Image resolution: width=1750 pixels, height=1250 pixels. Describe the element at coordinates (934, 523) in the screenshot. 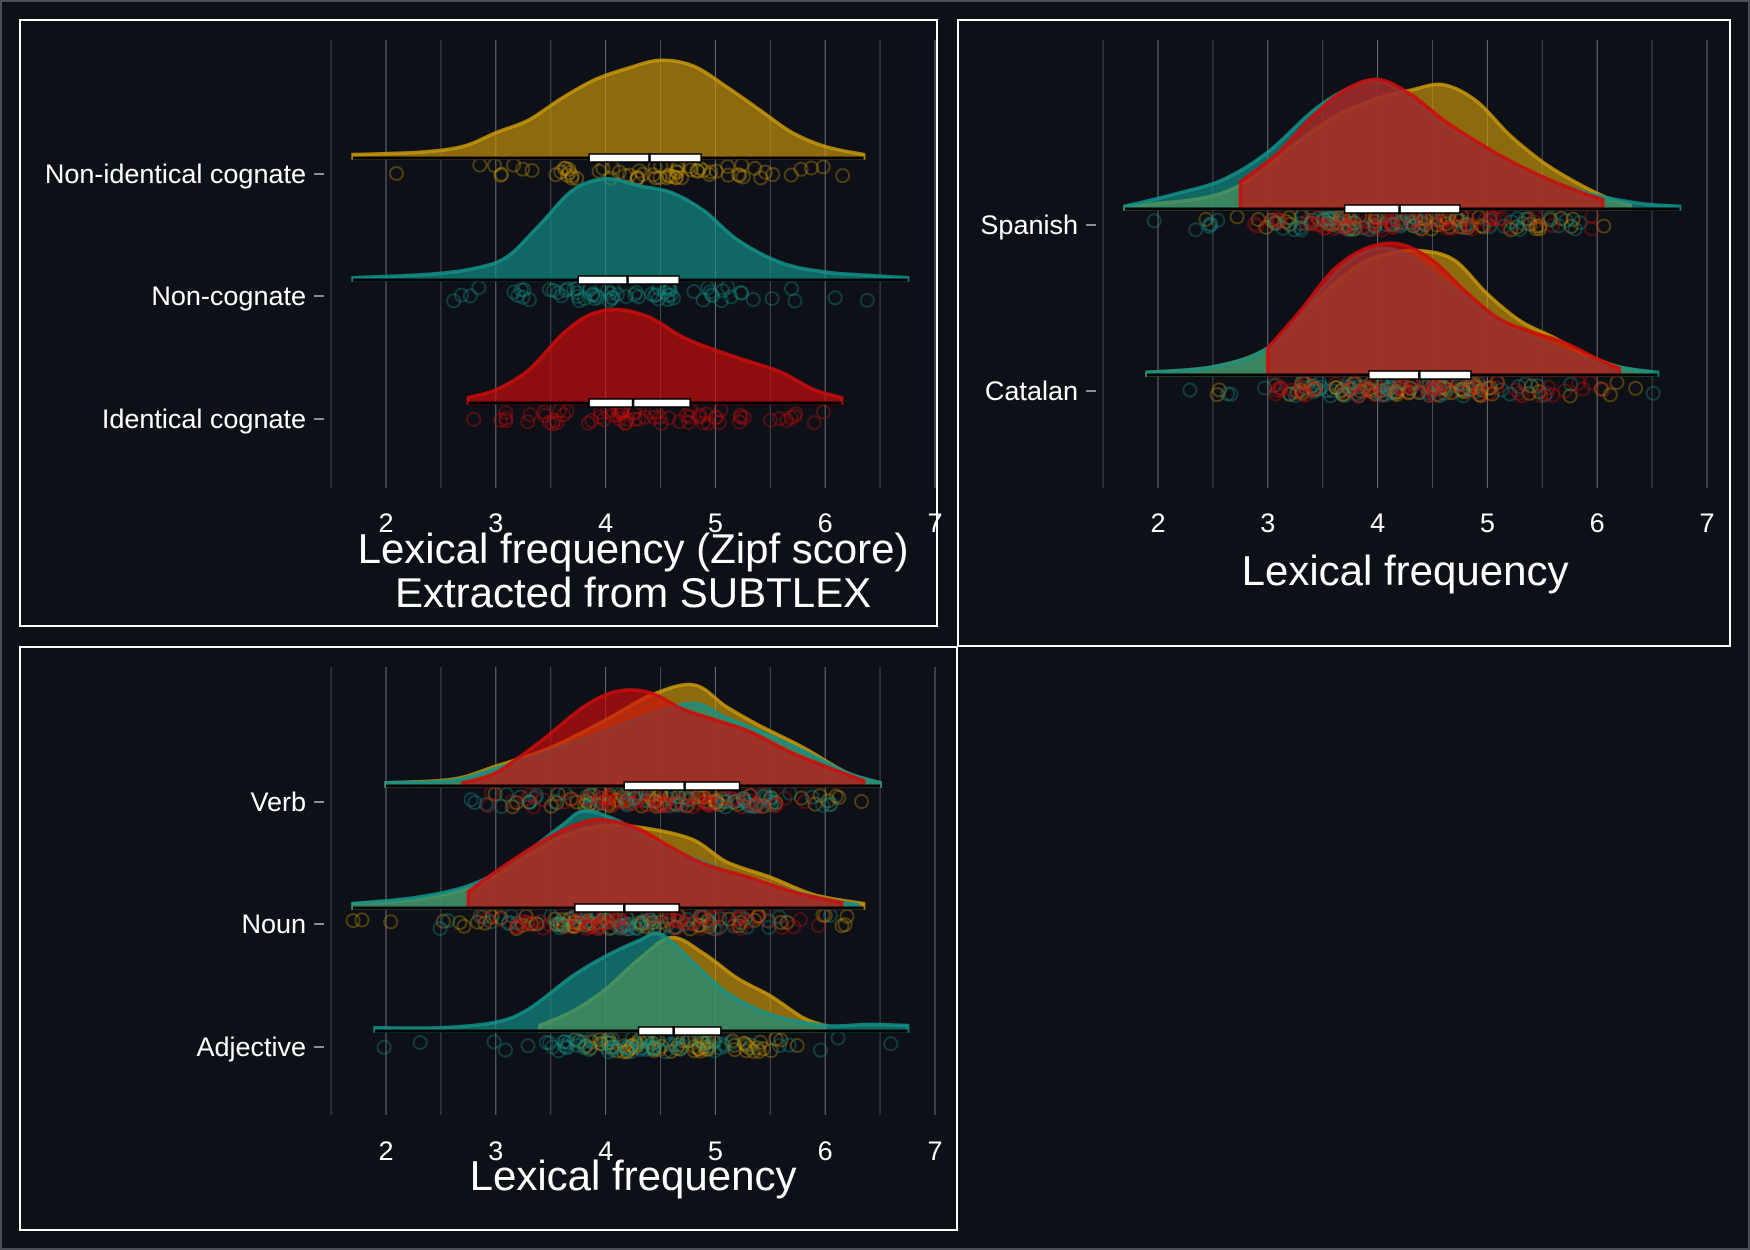

I see `x-tick-label: 7` at that location.